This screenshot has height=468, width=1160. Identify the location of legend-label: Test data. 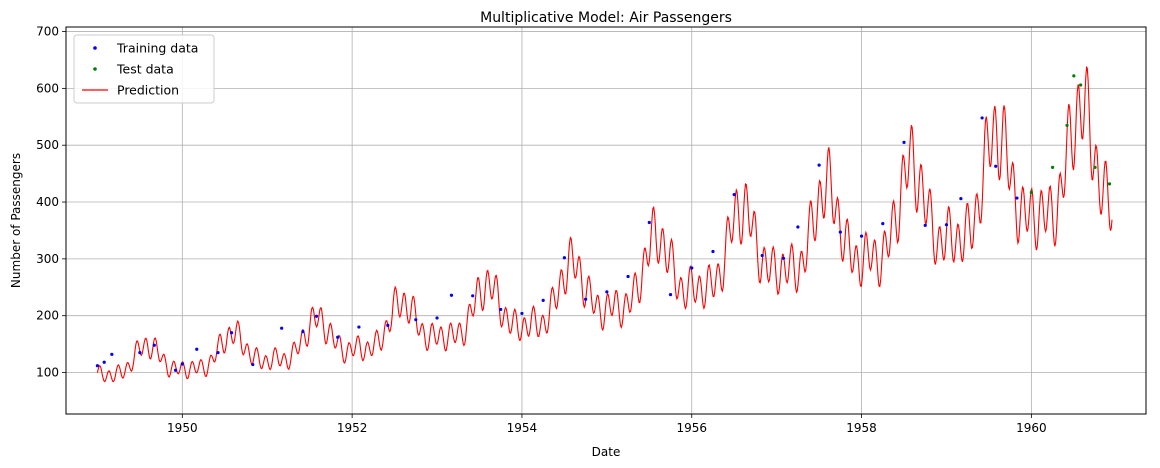
(145, 69).